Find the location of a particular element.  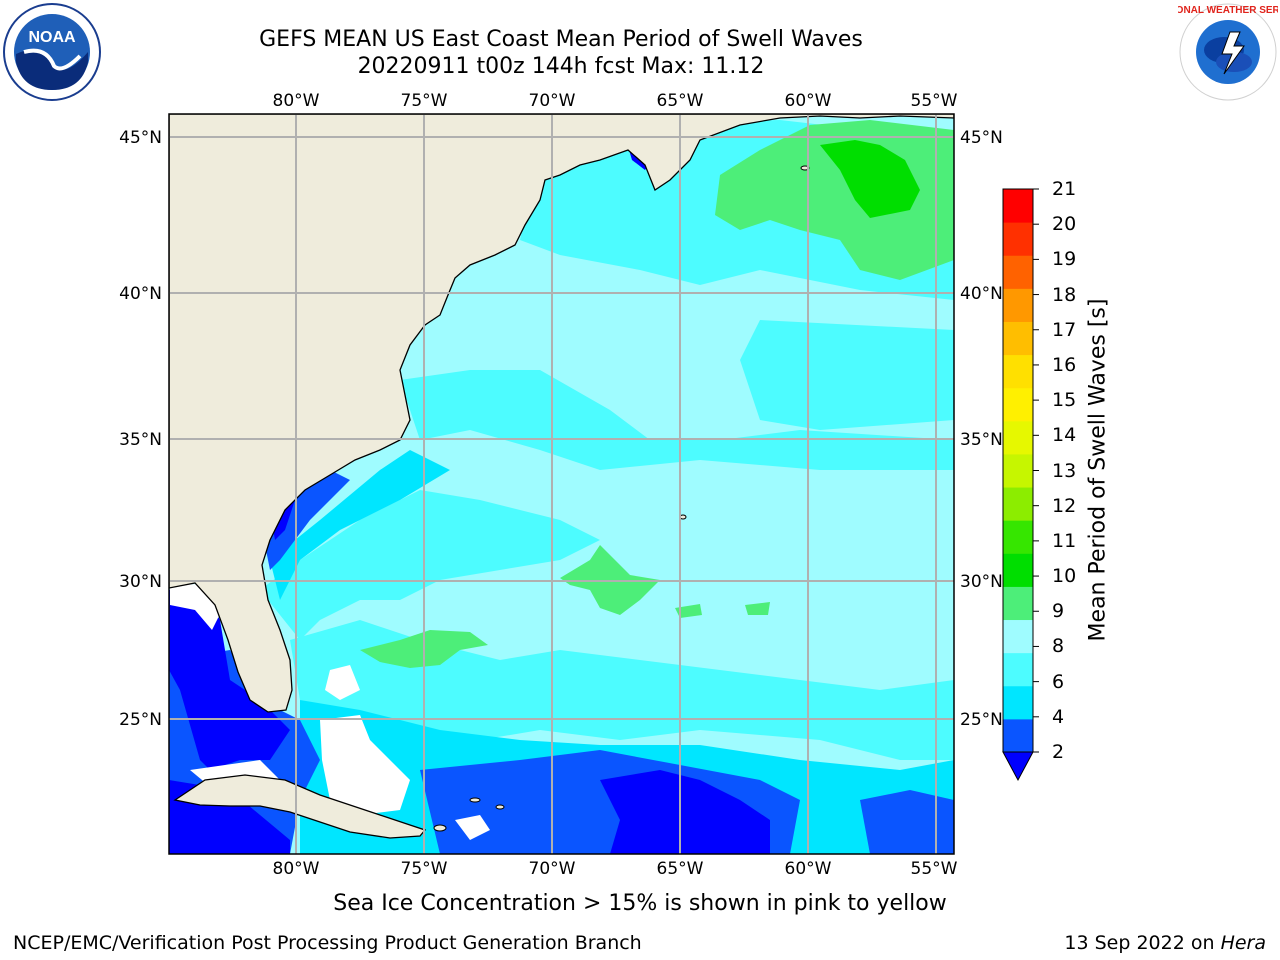

colorbar-tick-label: 10 is located at coordinates (1064, 576).